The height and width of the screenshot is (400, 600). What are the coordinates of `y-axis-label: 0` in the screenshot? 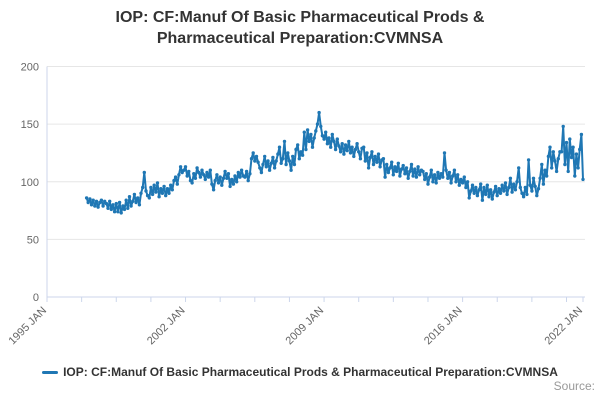 It's located at (36, 298).